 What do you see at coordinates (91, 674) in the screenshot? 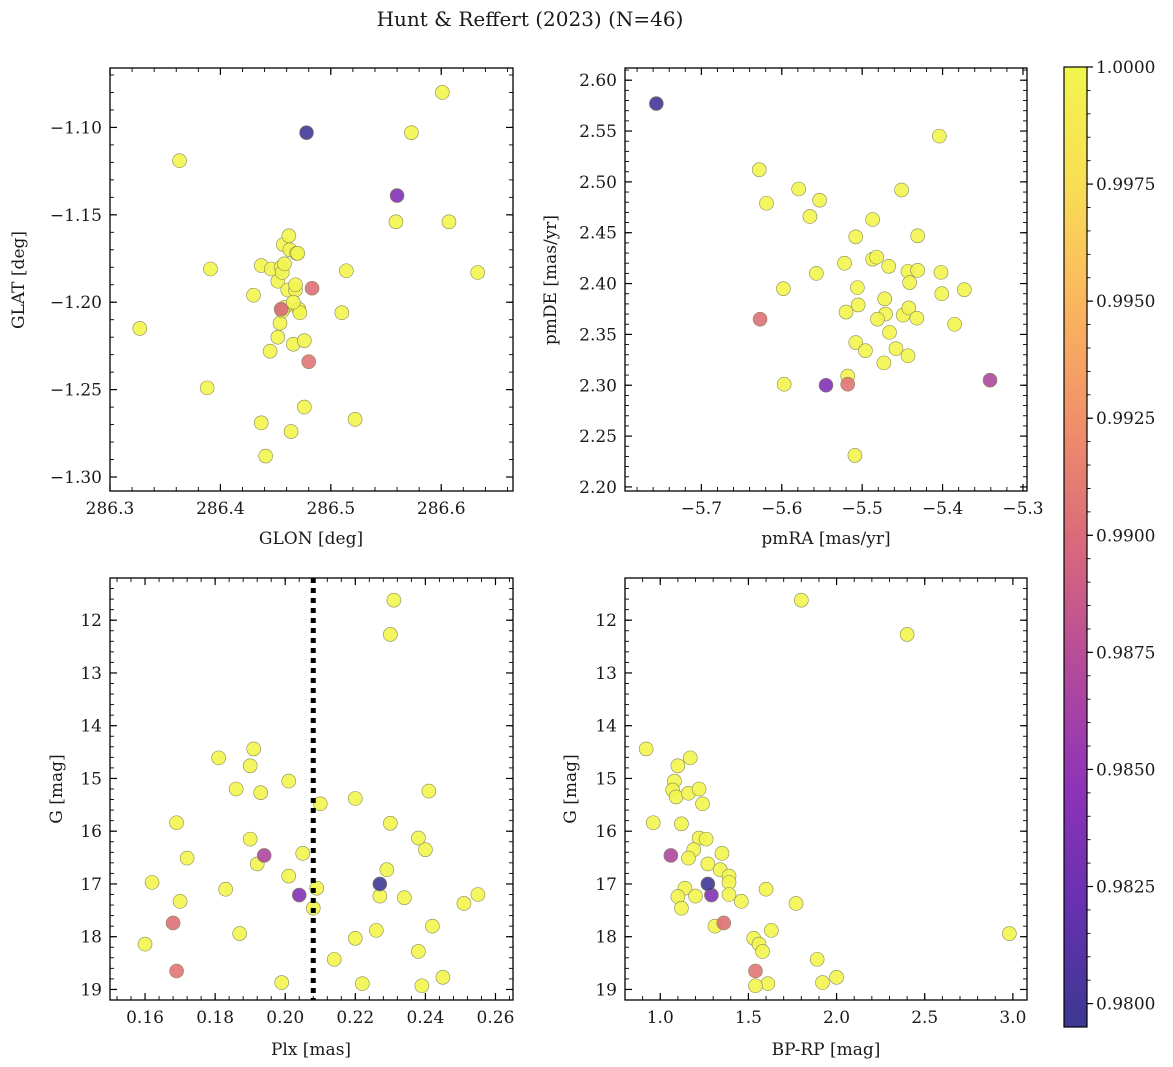
I see `panel-plx-g-ytick-label: 13` at bounding box center [91, 674].